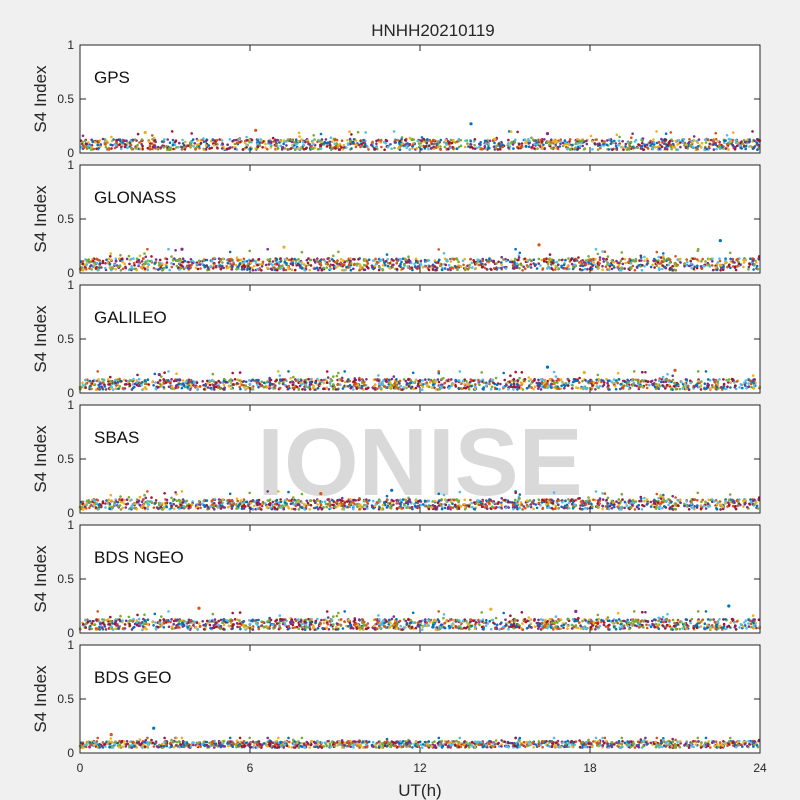 The image size is (800, 800). Describe the element at coordinates (420, 219) in the screenshot. I see `axes-border` at that location.